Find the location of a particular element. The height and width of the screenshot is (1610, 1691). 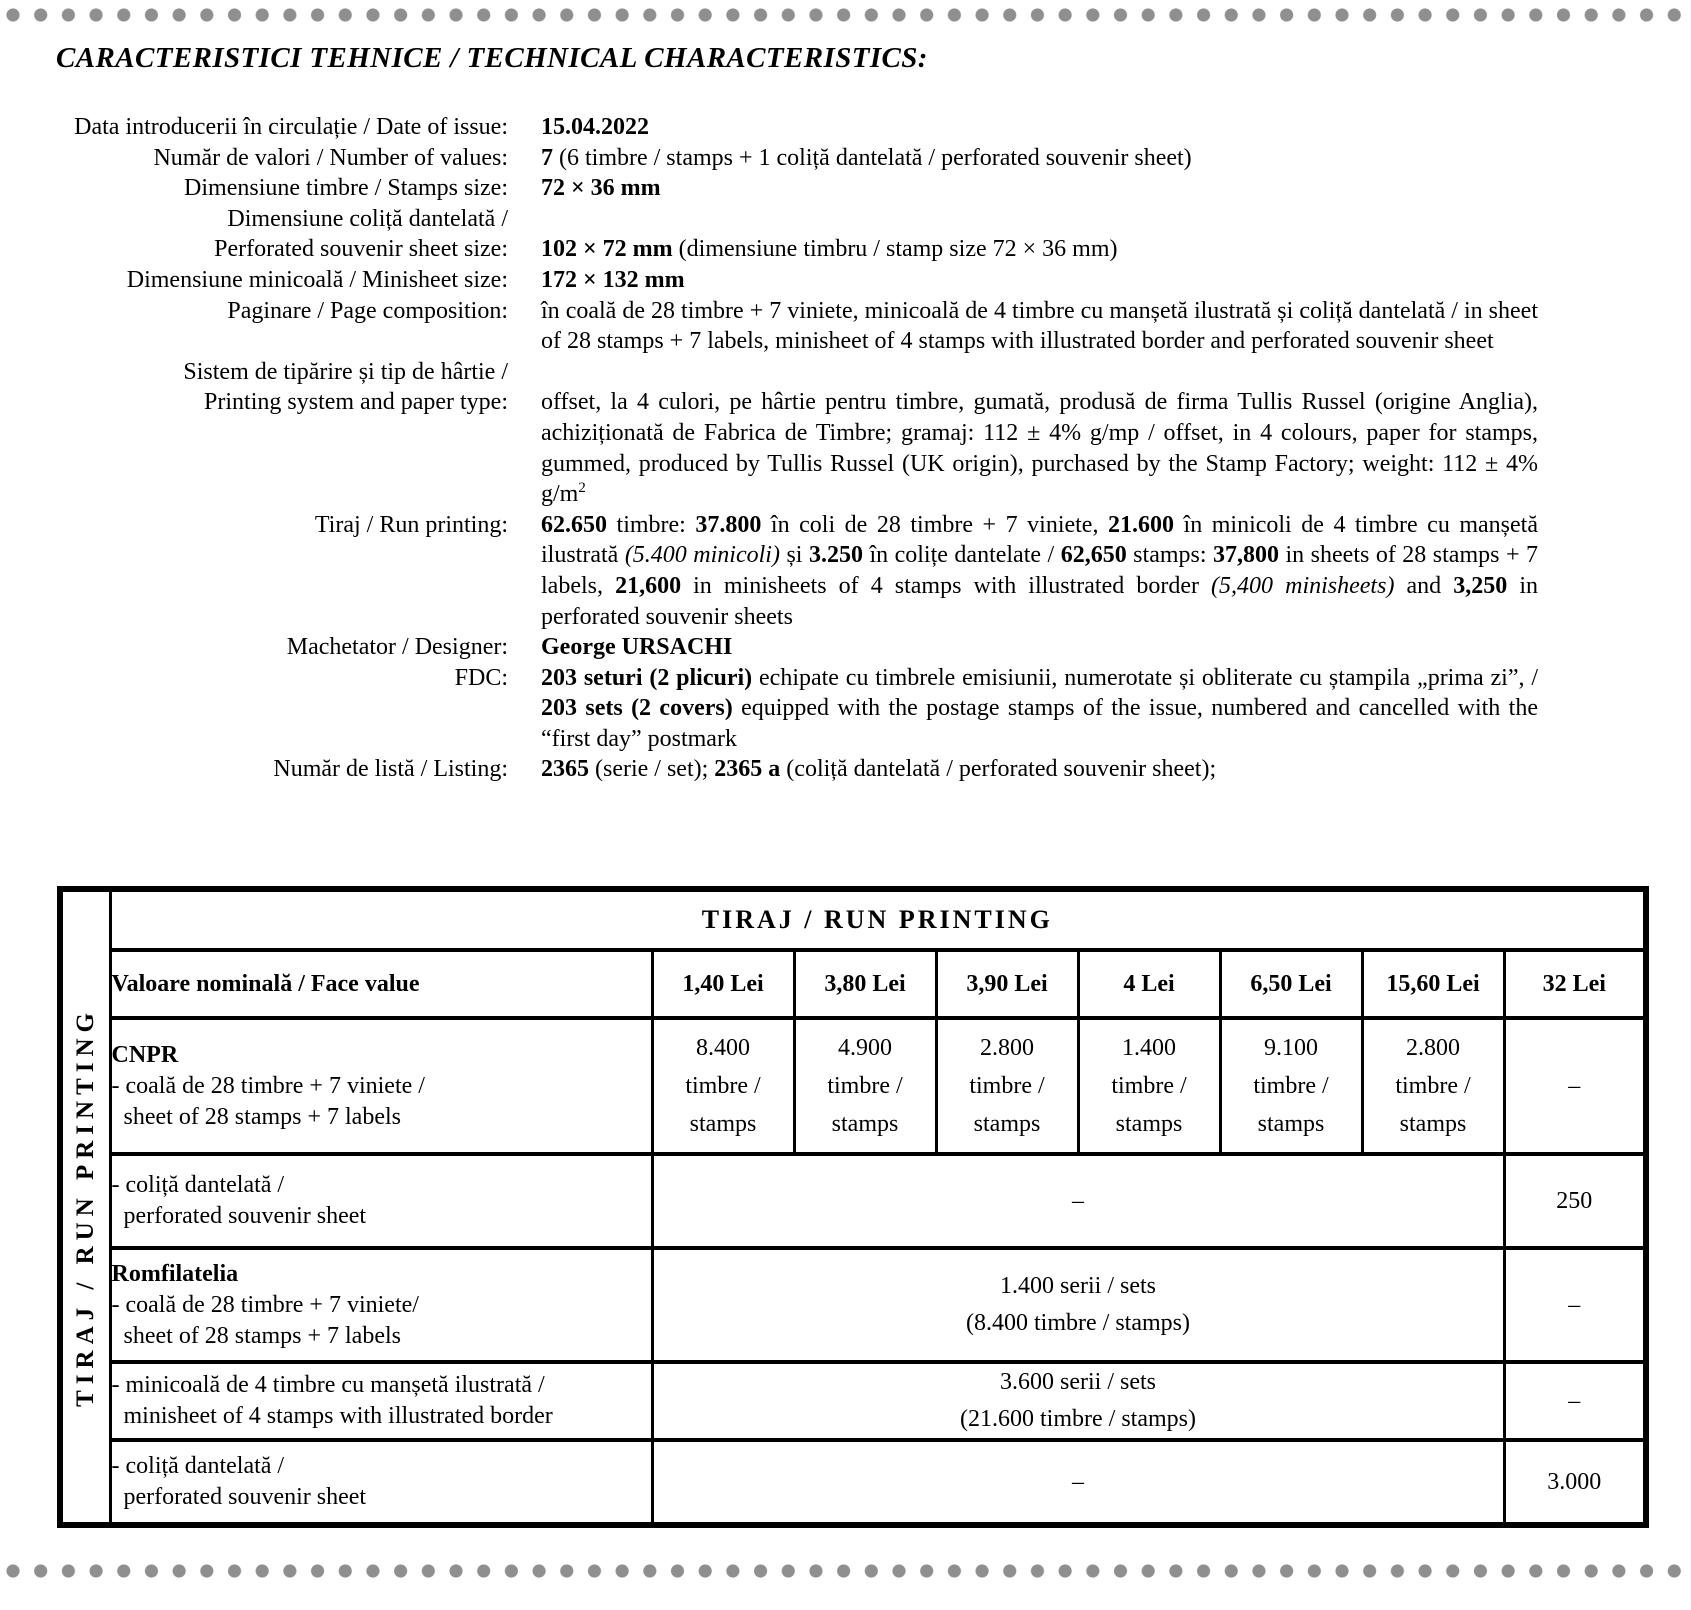

info-value: 15.04.2022 is located at coordinates (595, 127).